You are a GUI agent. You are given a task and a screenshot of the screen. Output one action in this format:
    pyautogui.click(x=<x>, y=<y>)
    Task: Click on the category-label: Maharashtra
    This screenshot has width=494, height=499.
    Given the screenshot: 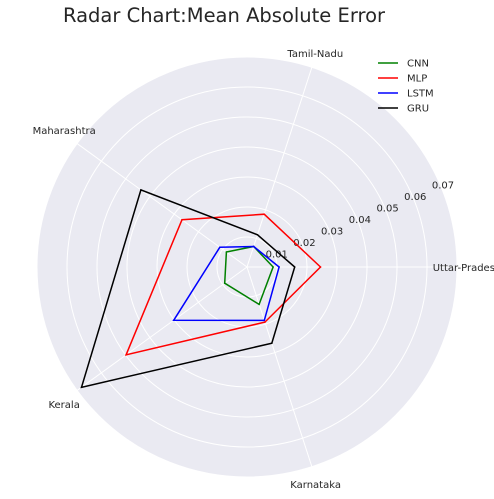 What is the action you would take?
    pyautogui.click(x=64, y=131)
    